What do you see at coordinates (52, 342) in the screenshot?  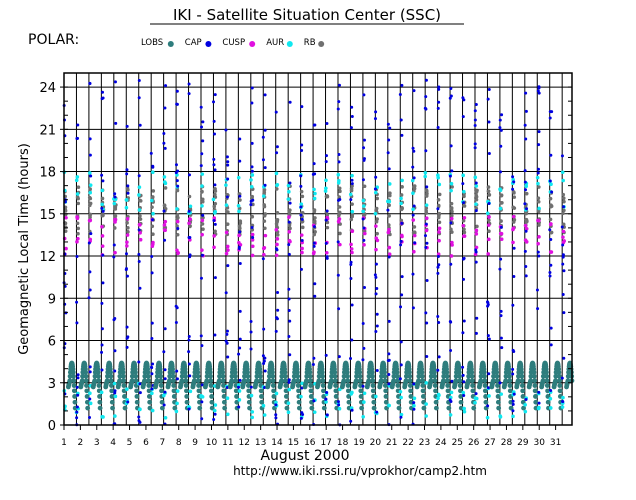 I see `y-tick-label: 6` at bounding box center [52, 342].